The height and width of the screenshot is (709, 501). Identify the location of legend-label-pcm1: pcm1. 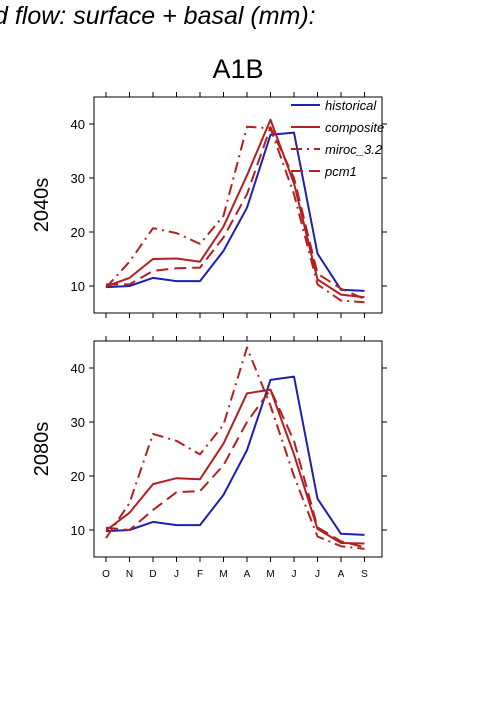
(340, 171).